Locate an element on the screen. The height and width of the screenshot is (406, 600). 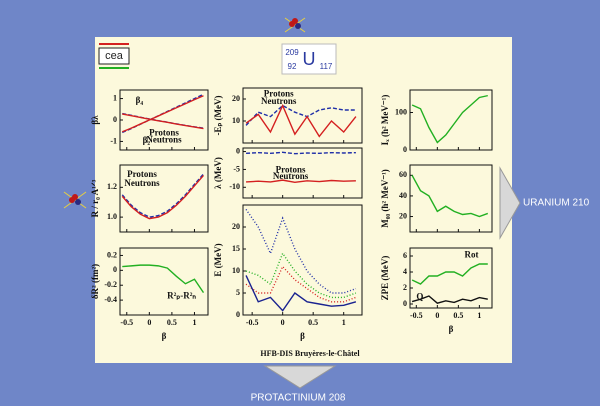
series-label: Rot is located at coordinates (472, 254).